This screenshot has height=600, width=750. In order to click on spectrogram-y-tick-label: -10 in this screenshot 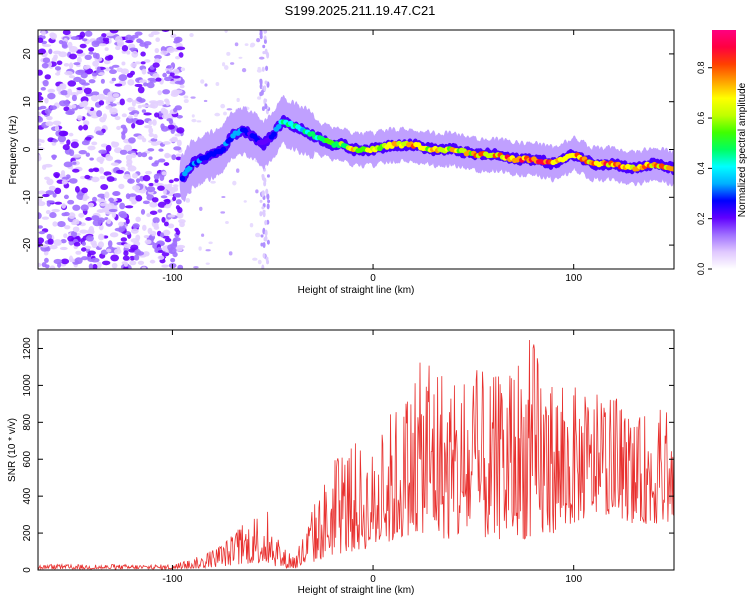, I will do `click(27, 197)`.